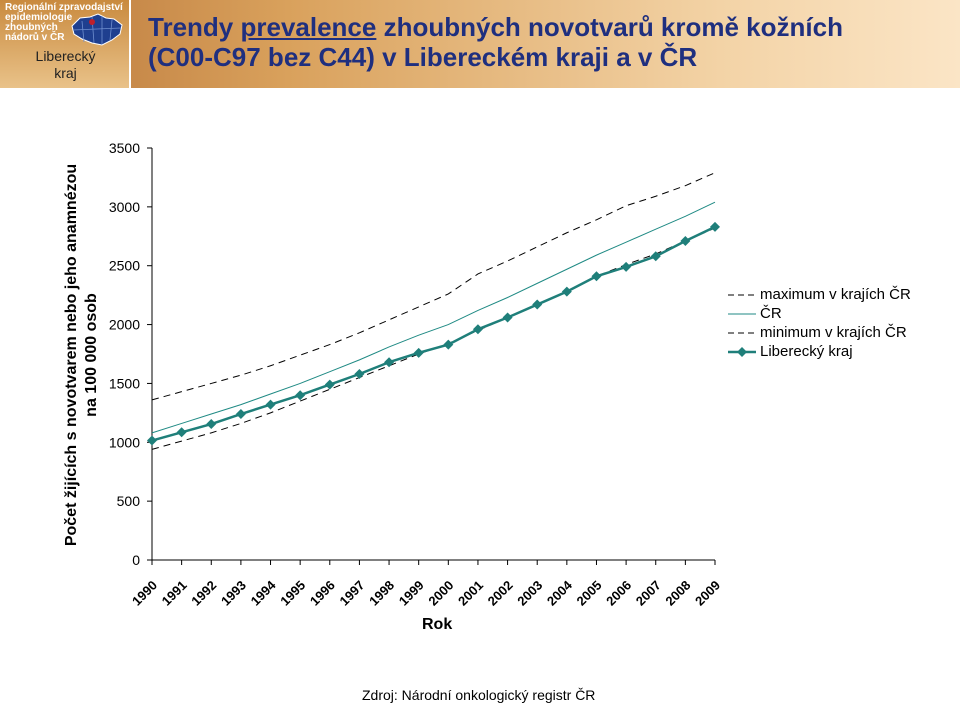 The width and height of the screenshot is (960, 707). What do you see at coordinates (618, 593) in the screenshot?
I see `x-tick-label: 2006` at bounding box center [618, 593].